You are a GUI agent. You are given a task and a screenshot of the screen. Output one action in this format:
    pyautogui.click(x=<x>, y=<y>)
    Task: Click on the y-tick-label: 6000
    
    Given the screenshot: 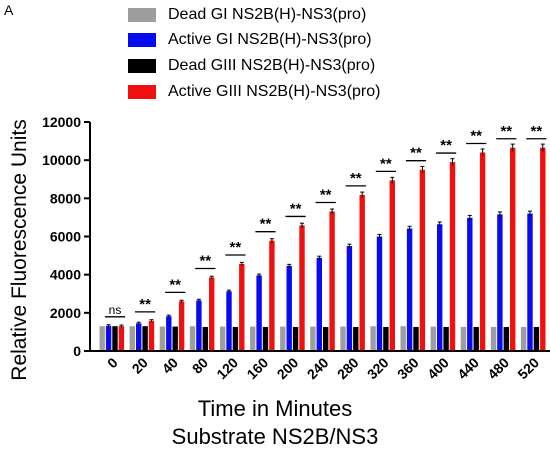 What is the action you would take?
    pyautogui.click(x=65, y=237)
    